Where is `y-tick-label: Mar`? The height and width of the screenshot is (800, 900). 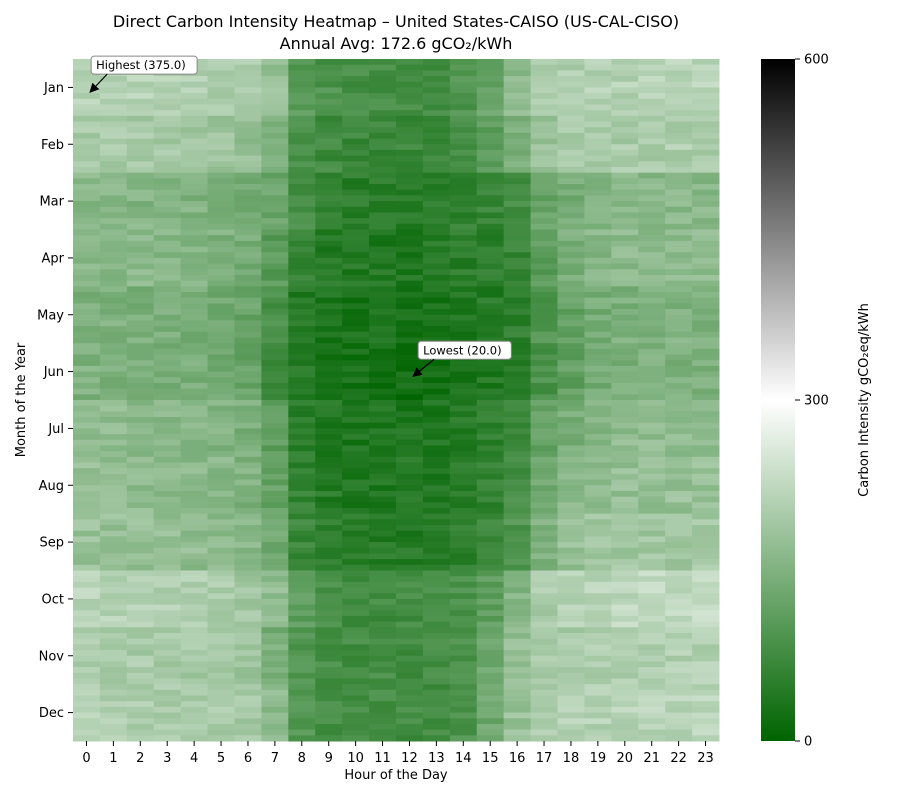
y-tick-label: Mar is located at coordinates (51, 202).